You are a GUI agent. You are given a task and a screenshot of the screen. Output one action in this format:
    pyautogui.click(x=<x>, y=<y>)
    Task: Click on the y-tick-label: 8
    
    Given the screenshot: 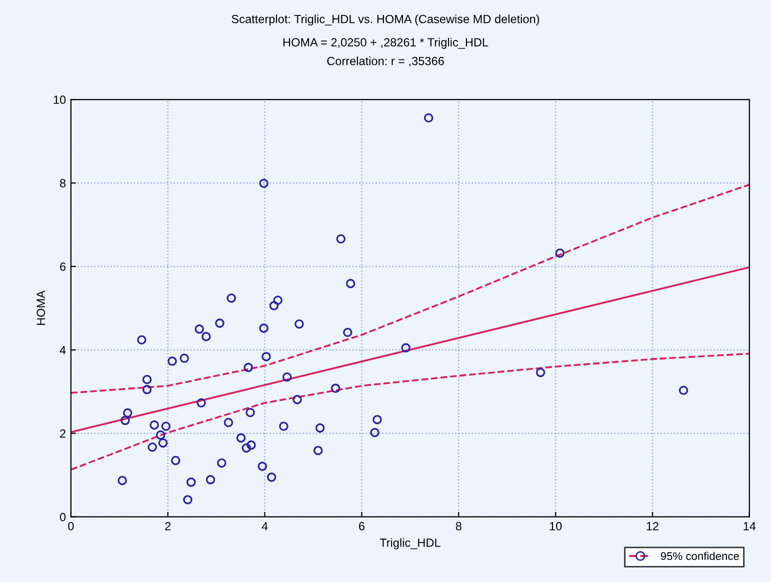 What is the action you would take?
    pyautogui.click(x=63, y=183)
    